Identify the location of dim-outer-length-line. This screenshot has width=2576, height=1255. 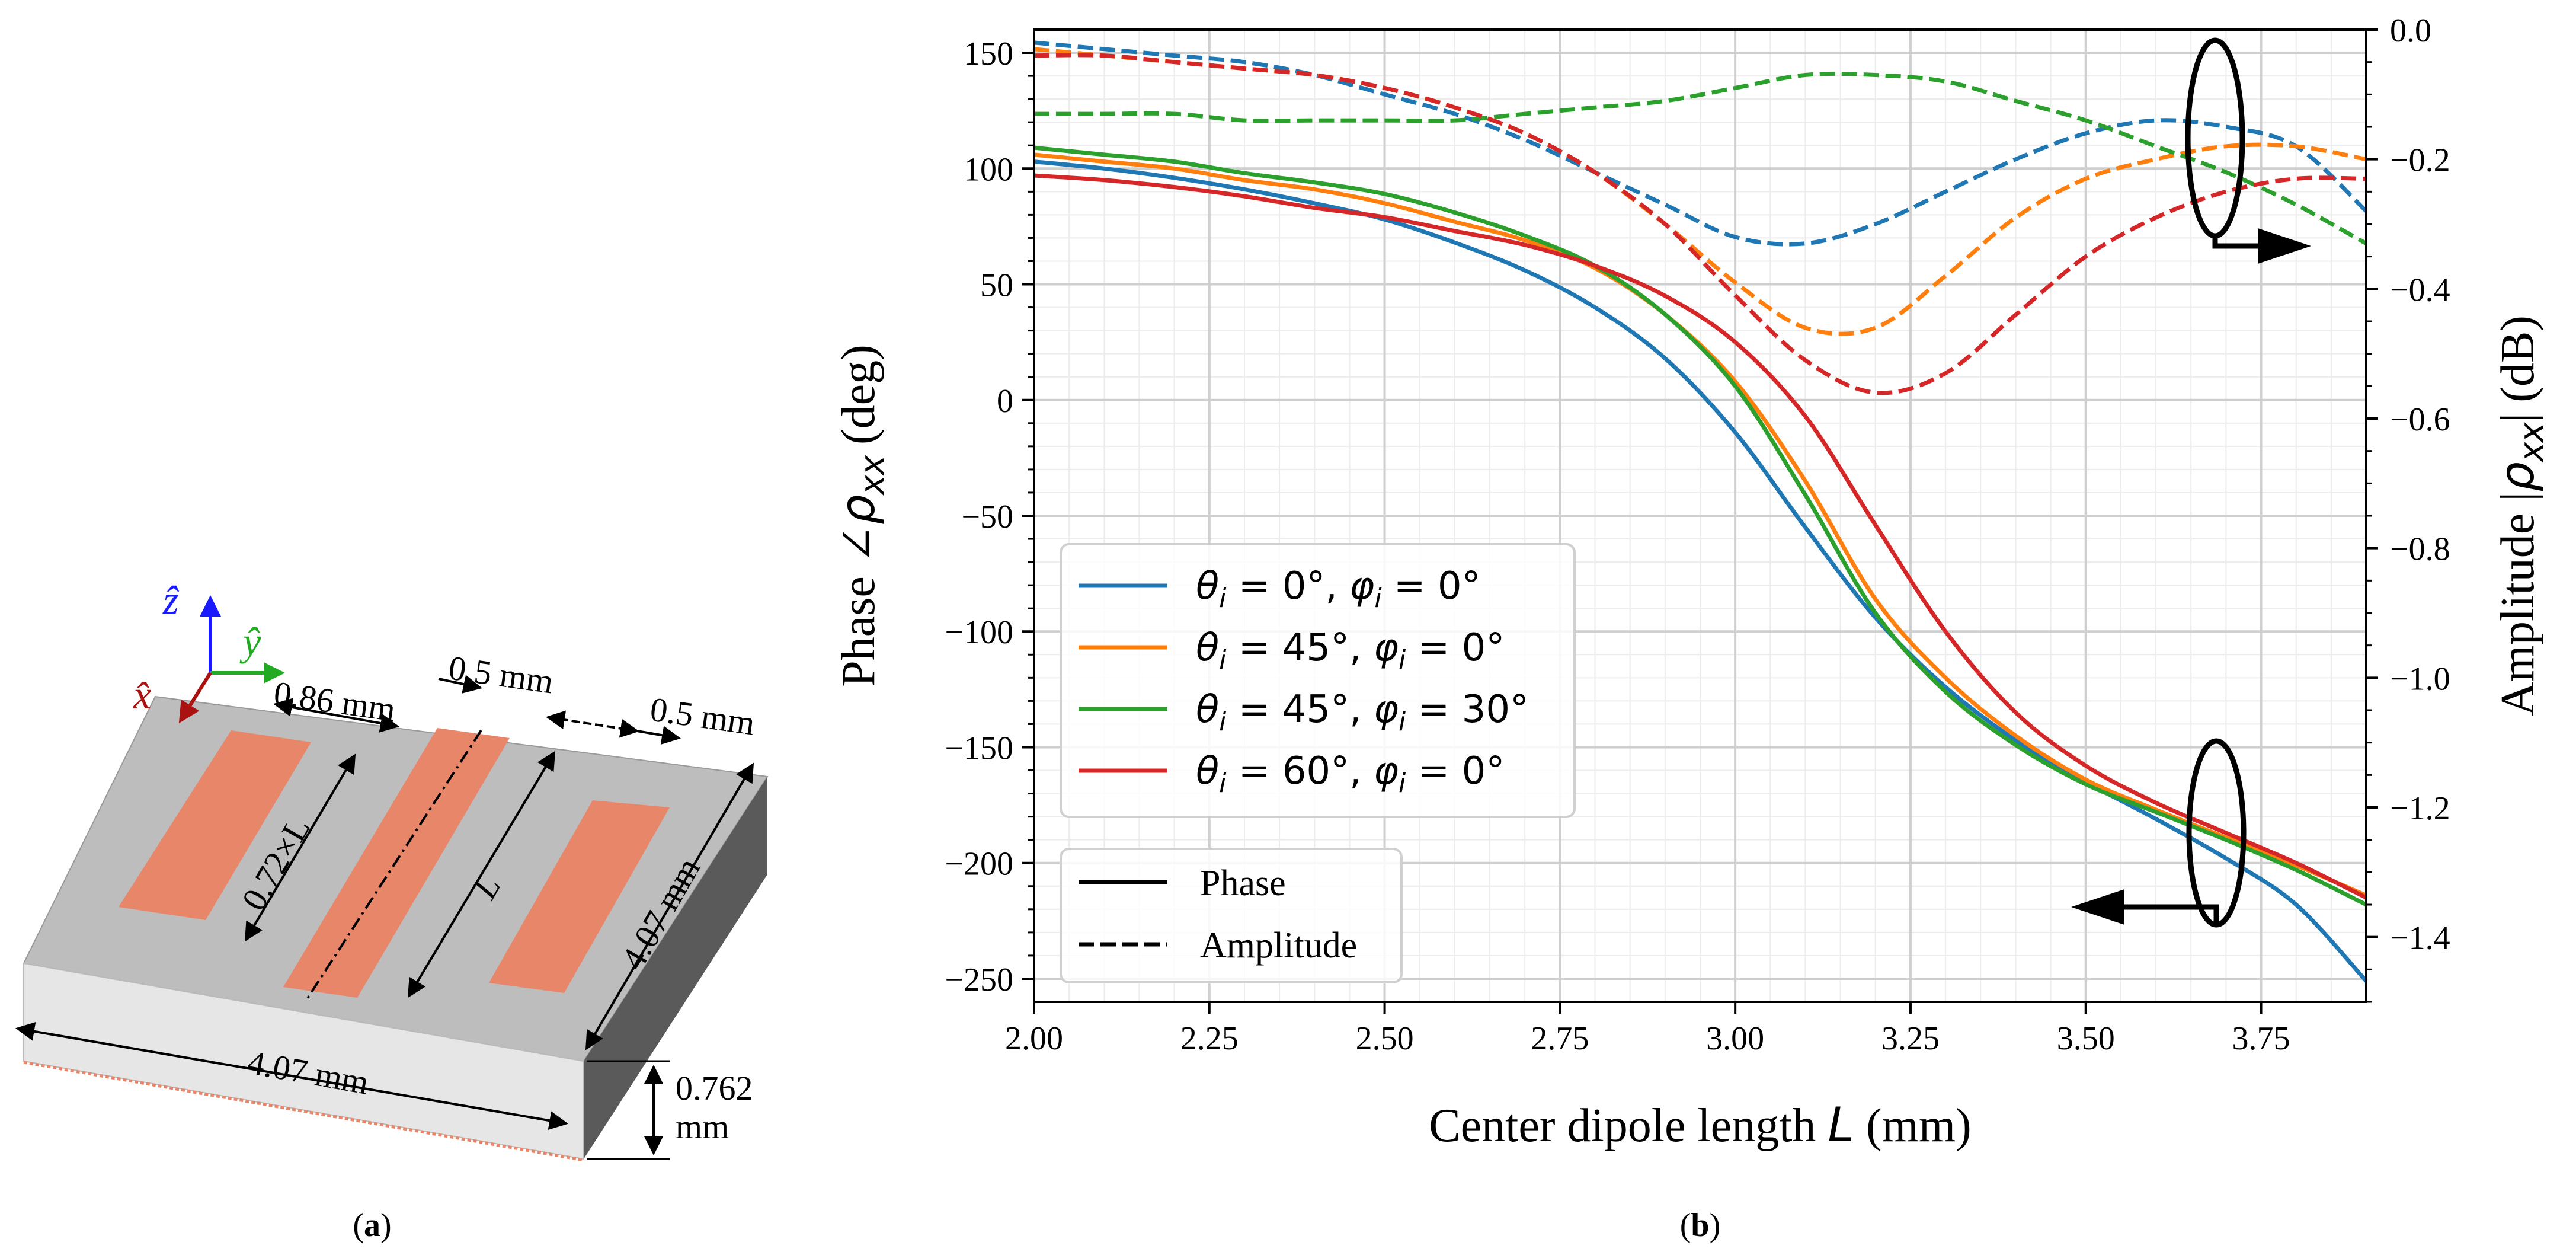
(300, 848).